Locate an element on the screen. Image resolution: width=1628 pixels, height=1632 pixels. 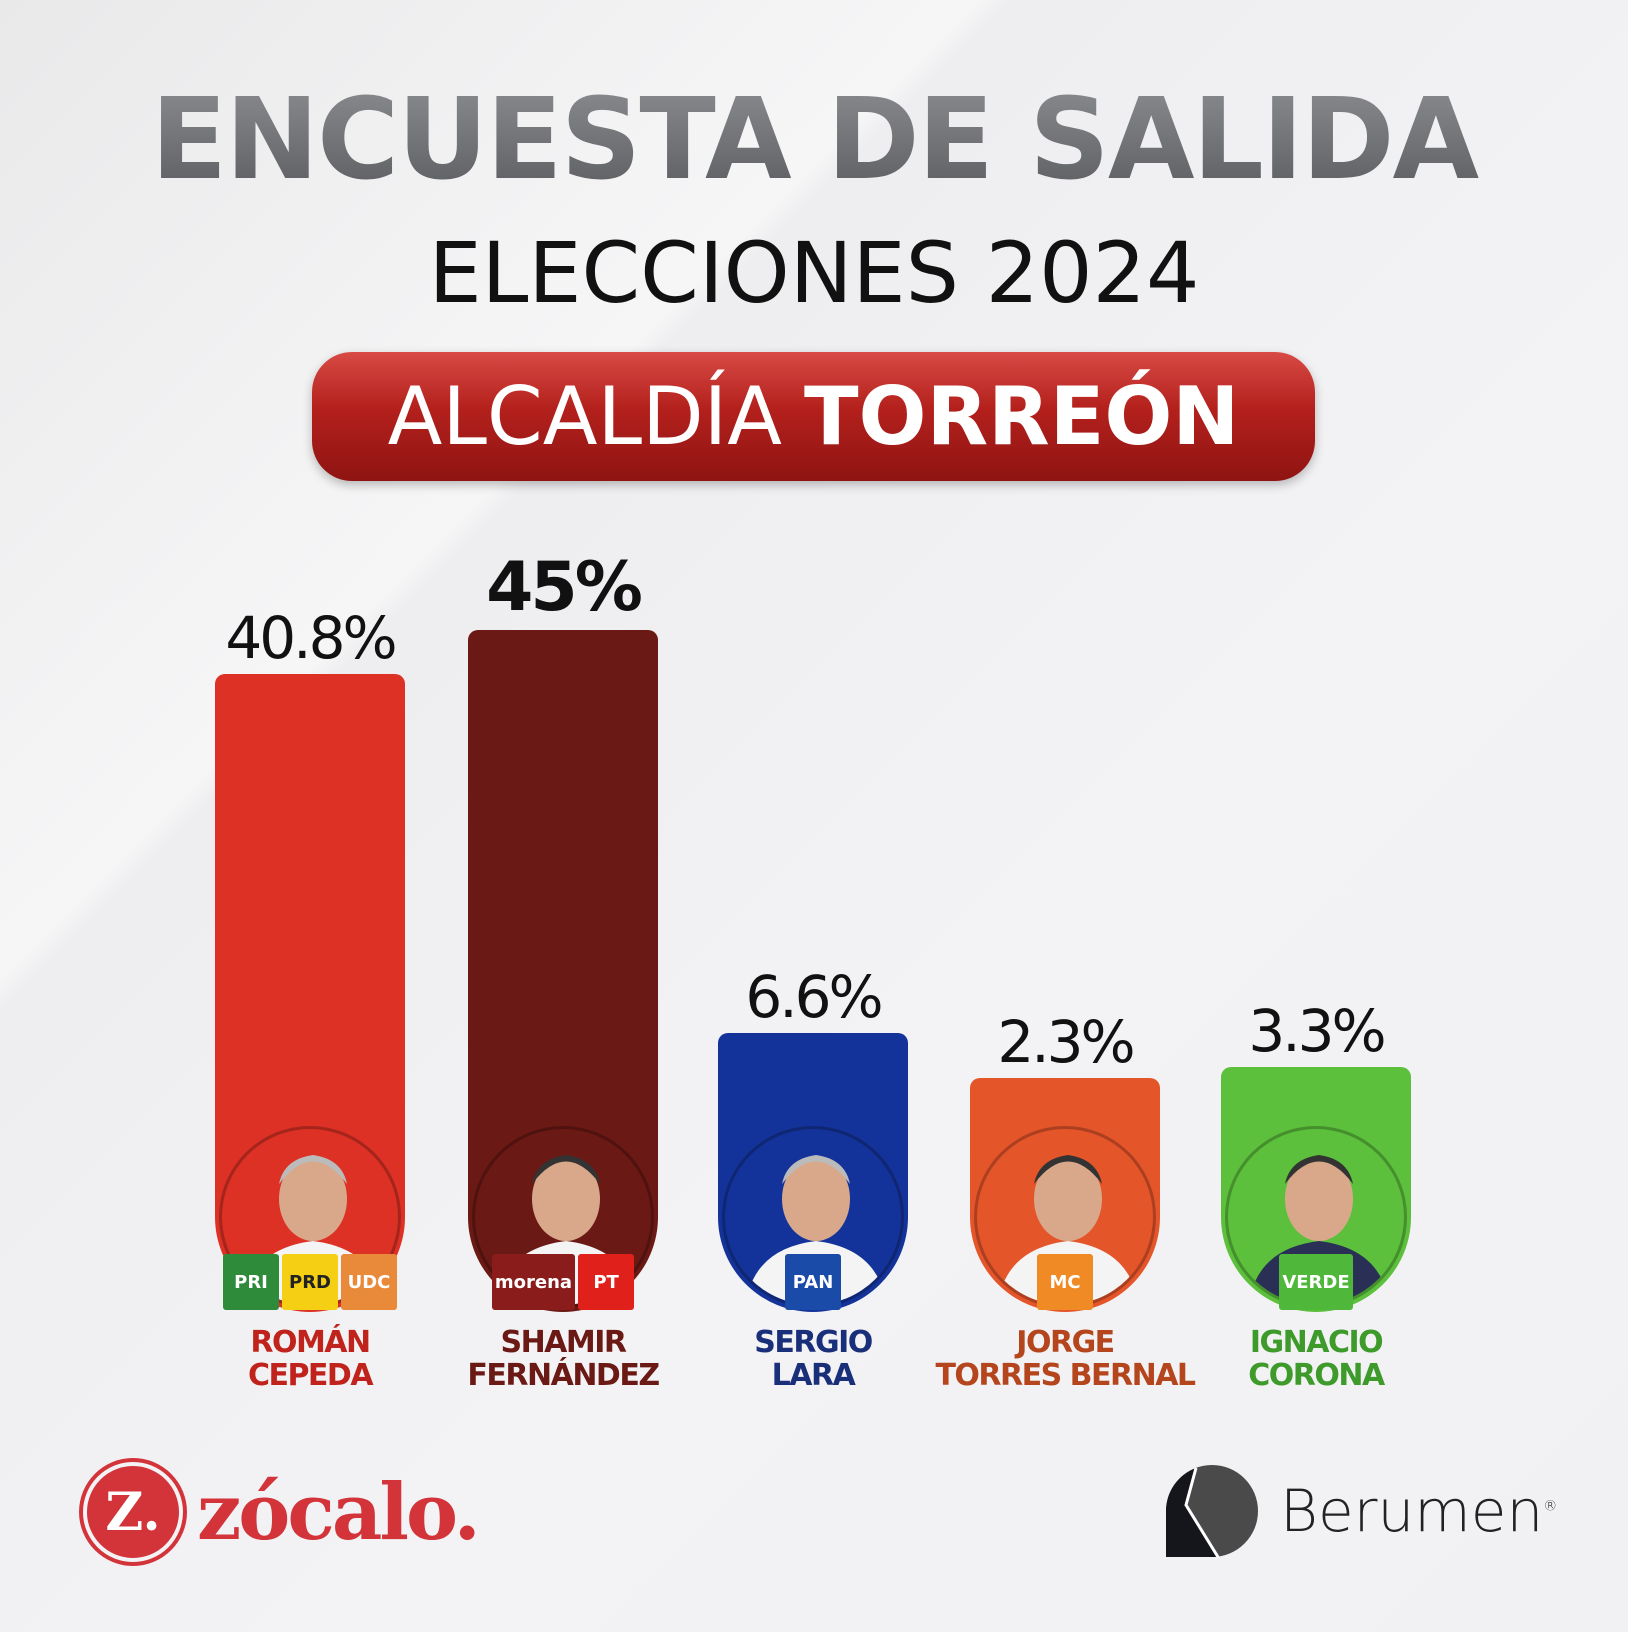
candidate-name-2: SHAMIR FERNÁNDEZ is located at coordinates (563, 1359).